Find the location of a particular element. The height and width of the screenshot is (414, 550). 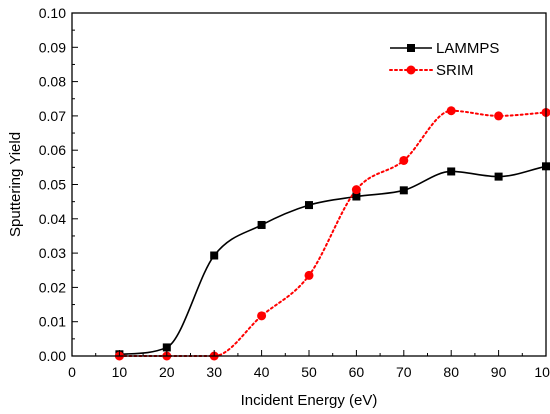

y-tick-label: 0.05 is located at coordinates (52, 185).